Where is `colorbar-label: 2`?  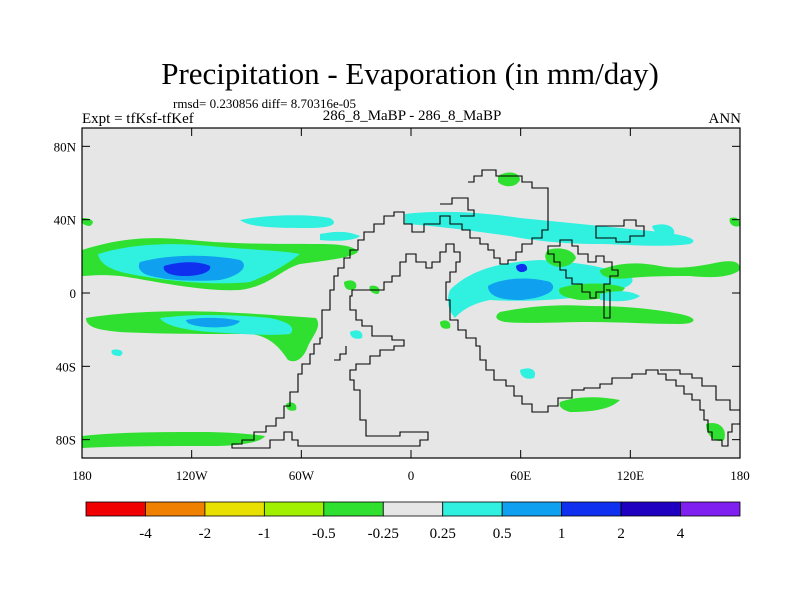
colorbar-label: 2 is located at coordinates (621, 534).